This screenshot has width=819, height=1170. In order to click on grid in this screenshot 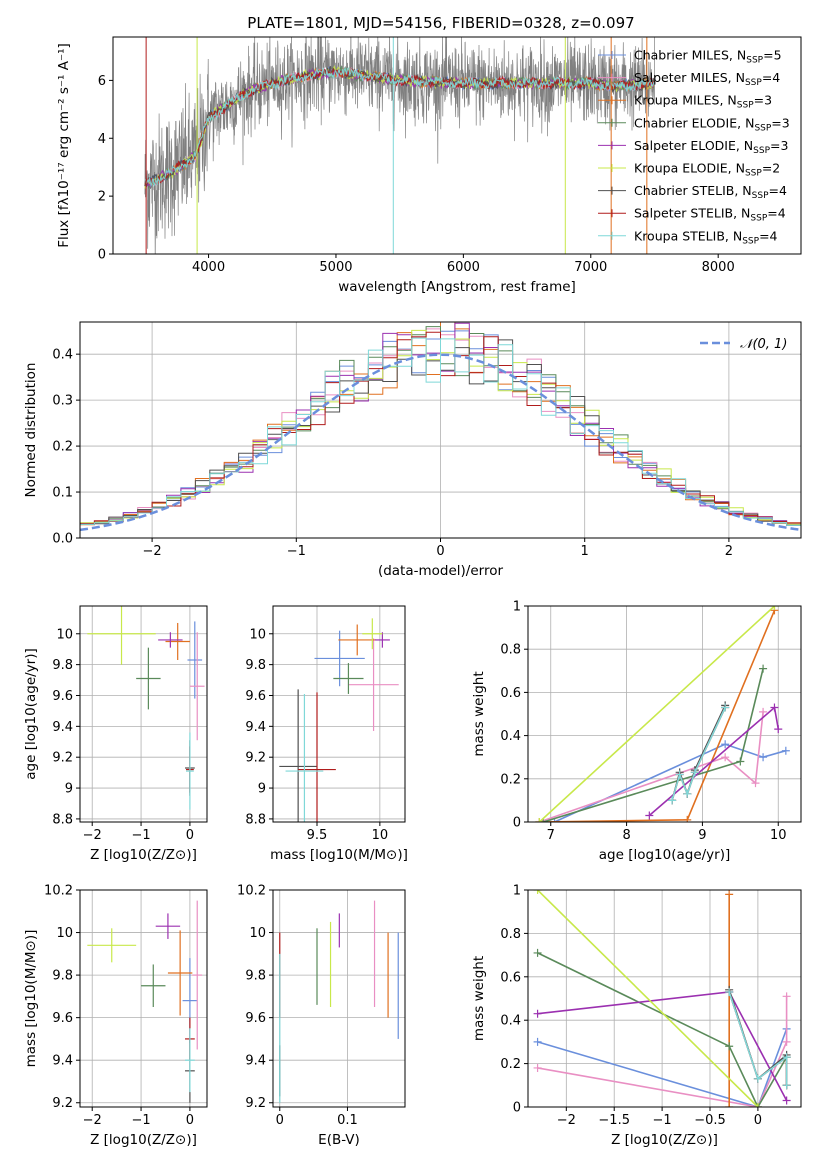, I will do `click(339, 714)`.